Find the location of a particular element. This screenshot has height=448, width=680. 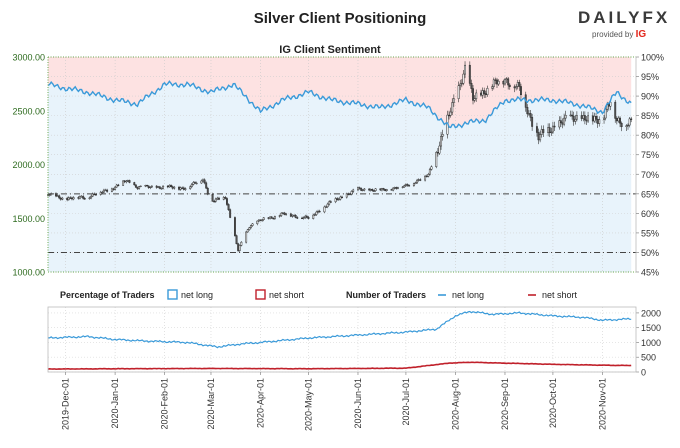

y-right-tick-label: 90% is located at coordinates (650, 97).